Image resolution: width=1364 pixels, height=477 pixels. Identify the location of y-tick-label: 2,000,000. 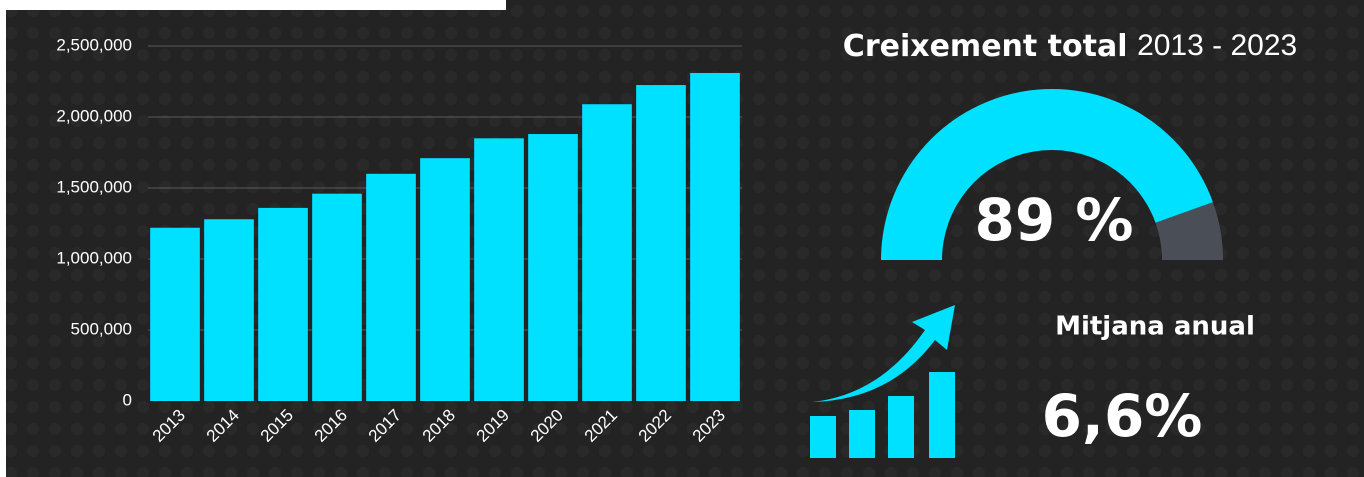
(94, 115).